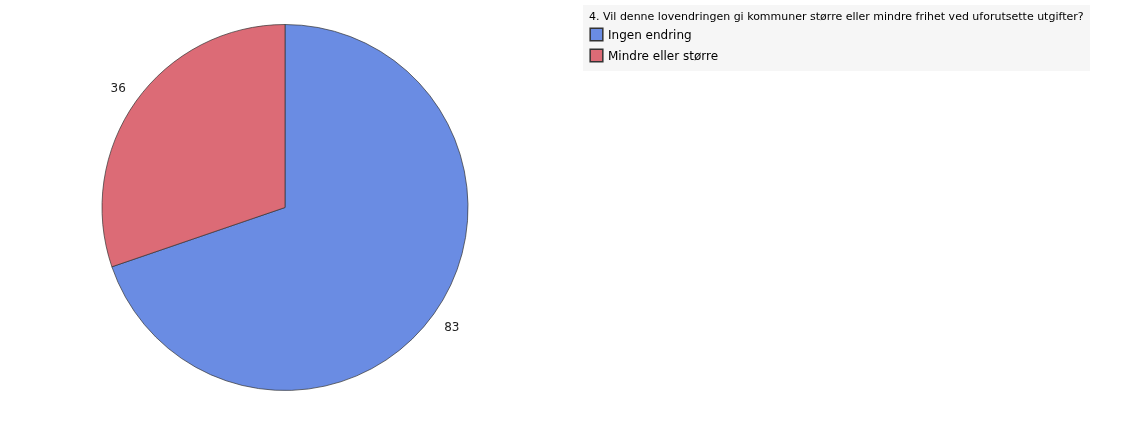 The width and height of the screenshot is (1128, 421). Describe the element at coordinates (650, 34) in the screenshot. I see `legend-label: Ingen endring` at that location.